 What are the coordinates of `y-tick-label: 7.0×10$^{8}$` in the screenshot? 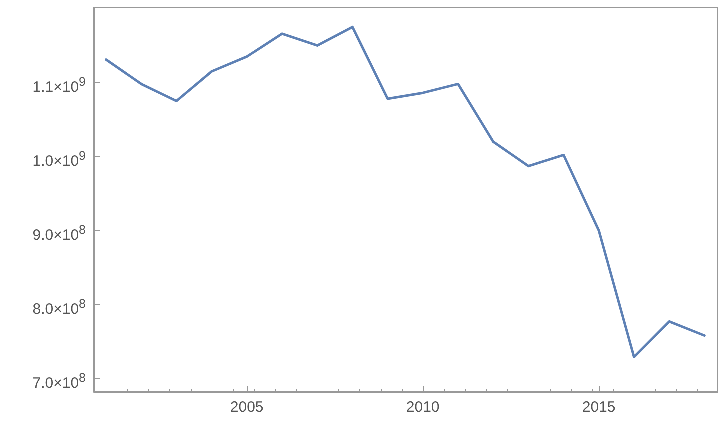 It's located at (59, 382).